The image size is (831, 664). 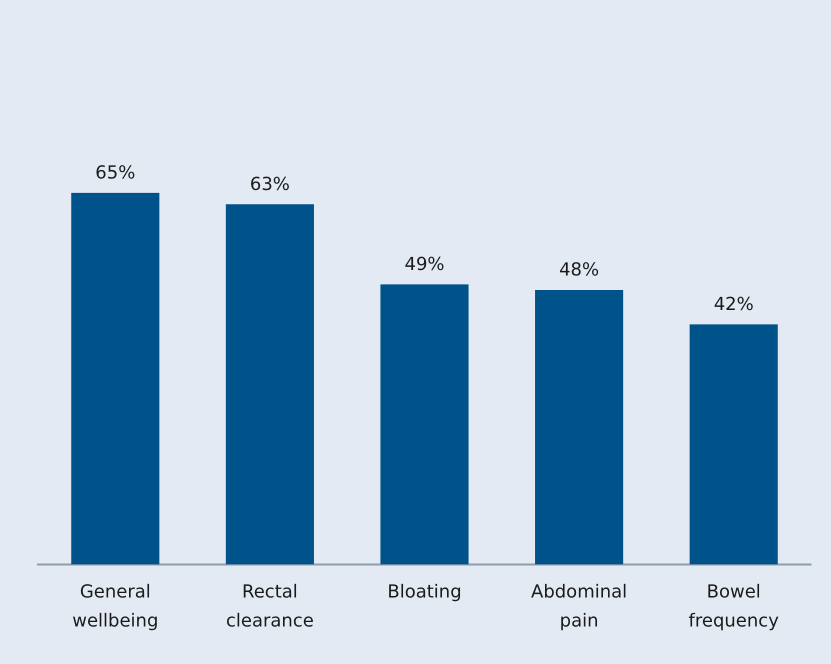 I want to click on data-label: 42%, so click(x=734, y=305).